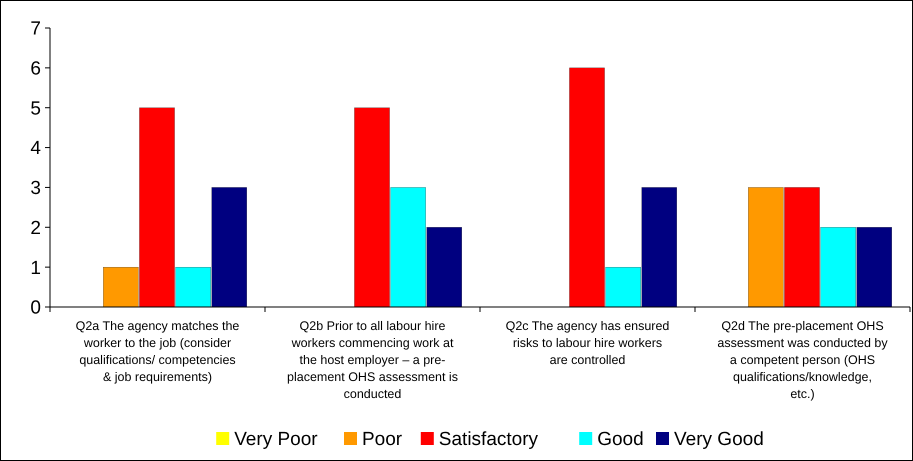 The height and width of the screenshot is (461, 913). What do you see at coordinates (488, 439) in the screenshot?
I see `legend-label: Satisfactory` at bounding box center [488, 439].